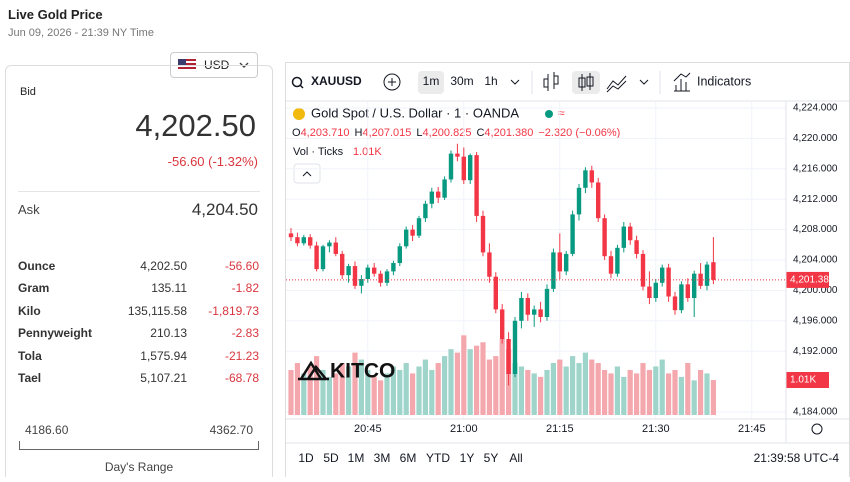 The height and width of the screenshot is (482, 850). I want to click on x-tick-label: 21:30, so click(656, 429).